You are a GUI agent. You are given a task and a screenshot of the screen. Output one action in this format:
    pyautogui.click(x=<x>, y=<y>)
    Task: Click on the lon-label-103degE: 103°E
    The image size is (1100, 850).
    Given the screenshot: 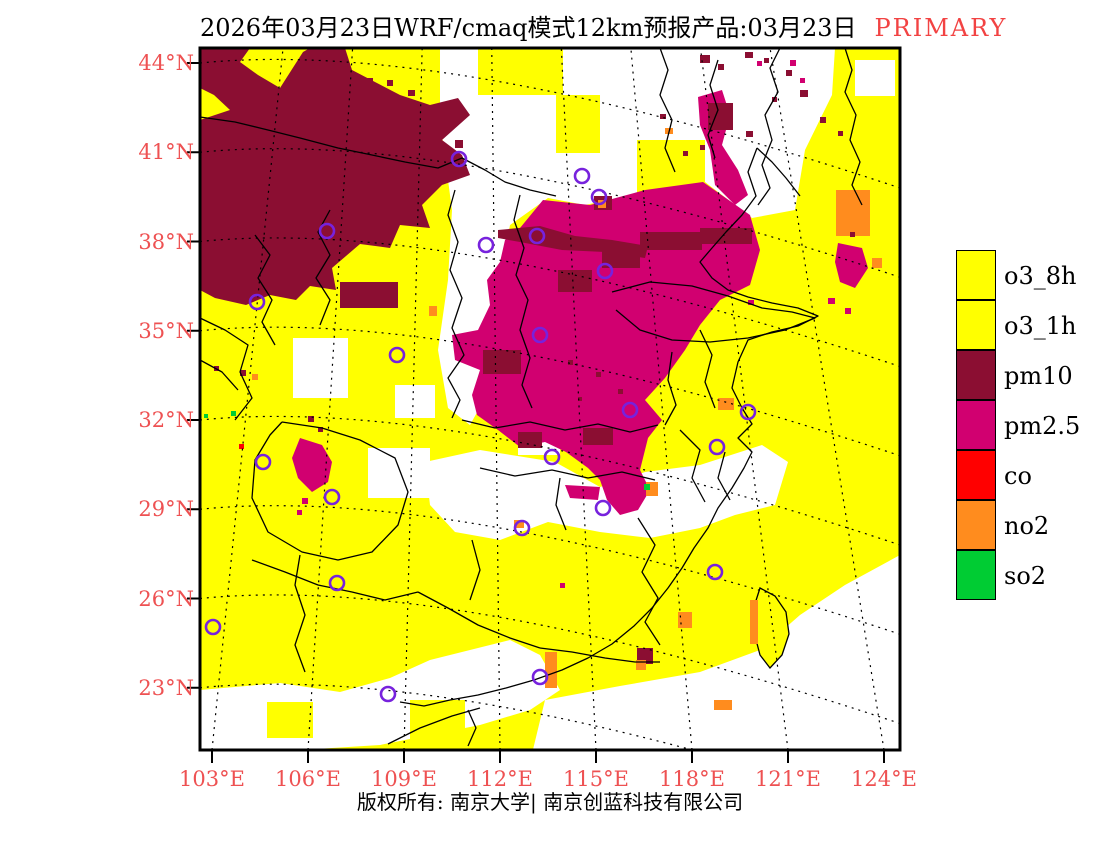 What is the action you would take?
    pyautogui.click(x=212, y=779)
    